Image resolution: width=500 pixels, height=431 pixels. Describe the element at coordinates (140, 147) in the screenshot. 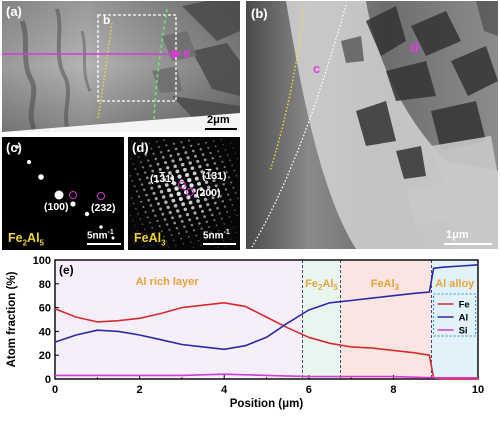

I see `panel-d-label: (d)` at that location.